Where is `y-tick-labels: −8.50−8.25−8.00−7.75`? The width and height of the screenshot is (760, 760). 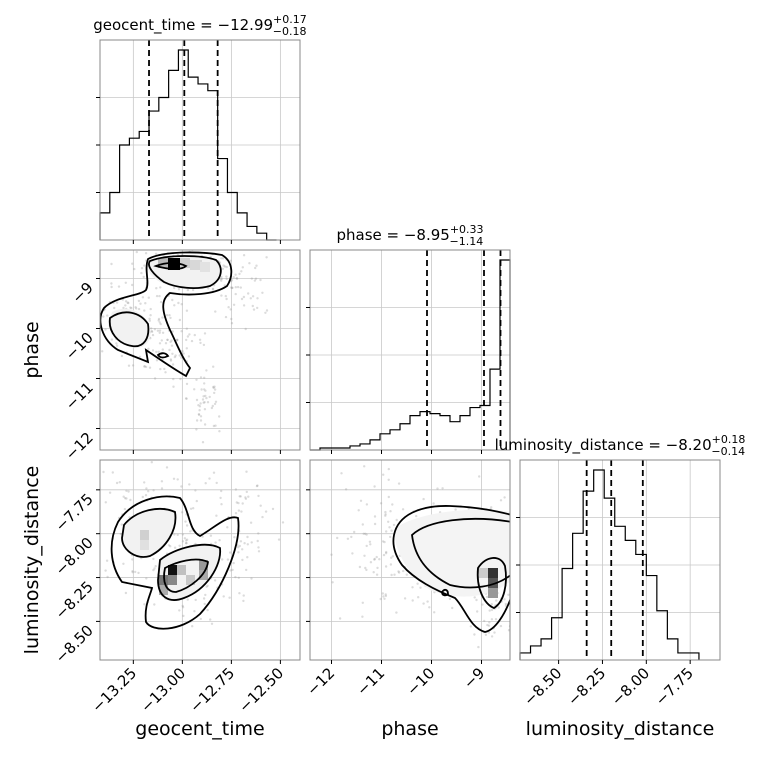 y-tick-labels: −8.50−8.25−8.00−7.75 is located at coordinates (74, 578).